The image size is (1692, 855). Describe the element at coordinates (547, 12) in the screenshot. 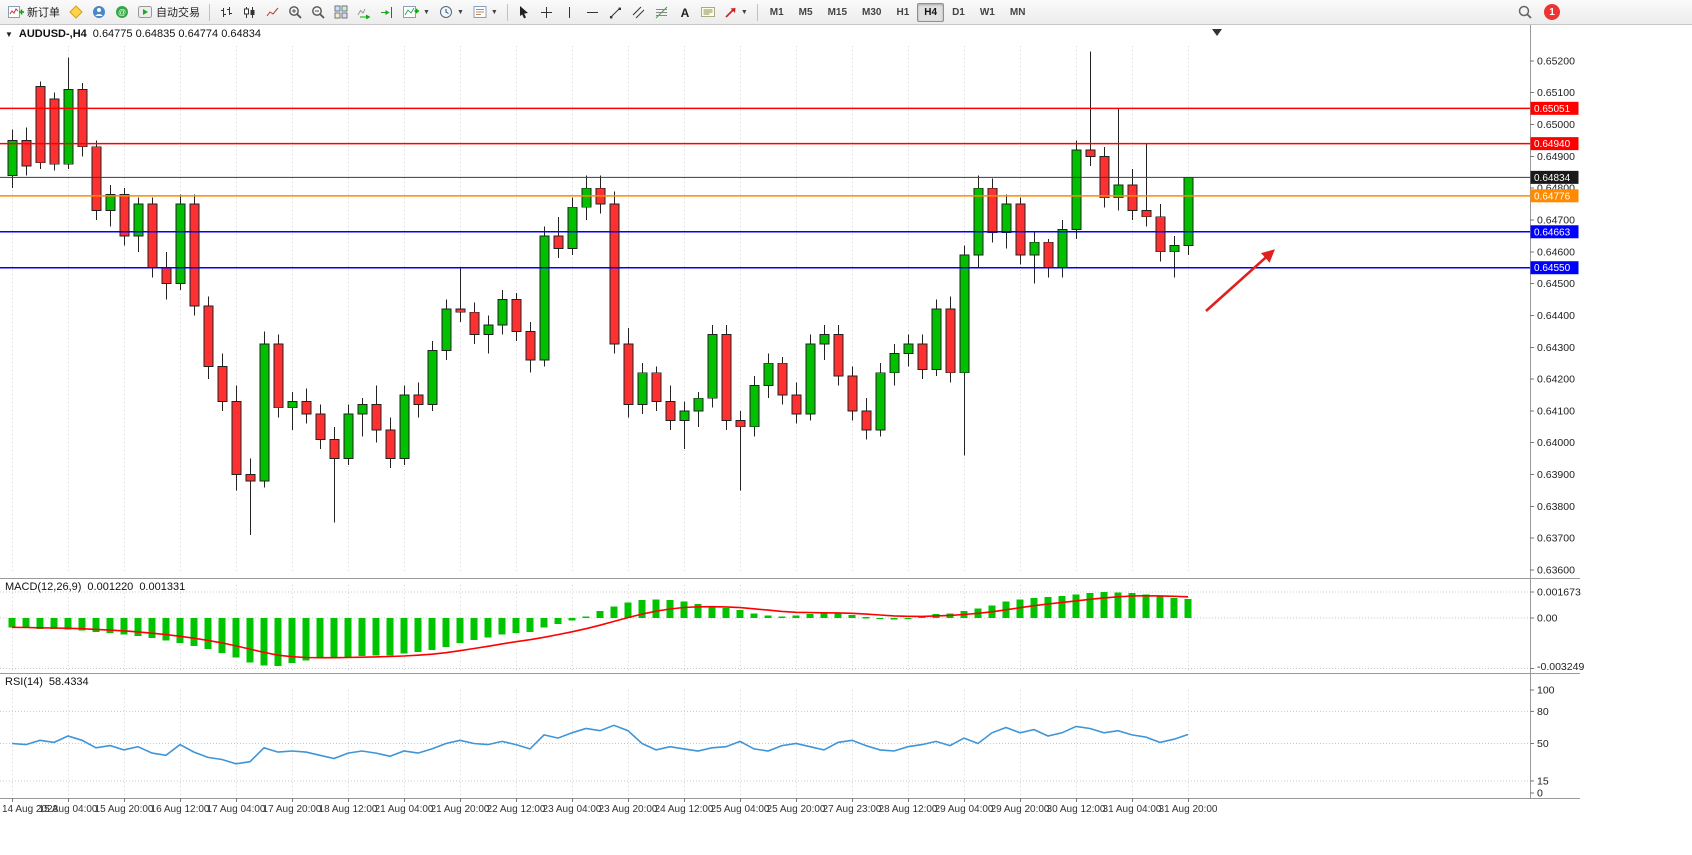

I see `crosshair-button` at that location.